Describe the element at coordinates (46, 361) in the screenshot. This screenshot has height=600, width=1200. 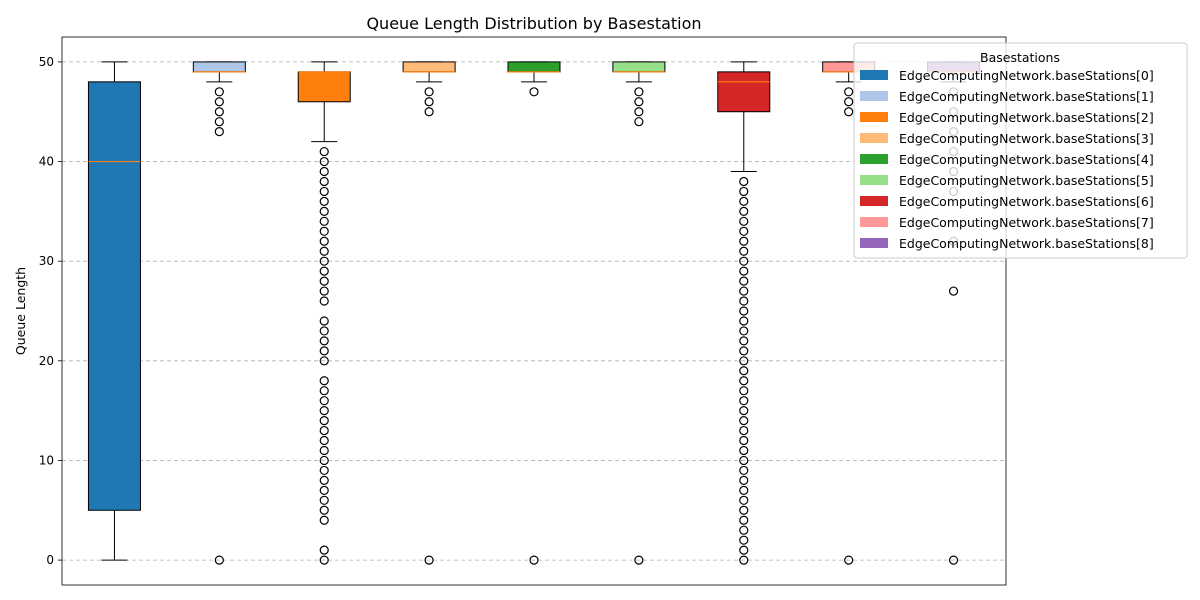
I see `y-tick-label: 20` at that location.